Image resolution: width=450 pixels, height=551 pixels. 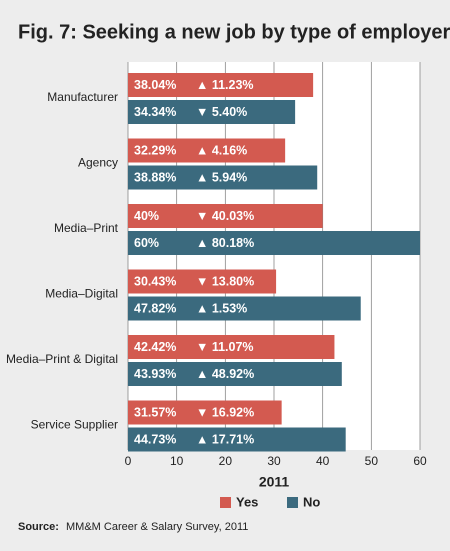 I want to click on category-label: Media–Print, so click(x=86, y=228).